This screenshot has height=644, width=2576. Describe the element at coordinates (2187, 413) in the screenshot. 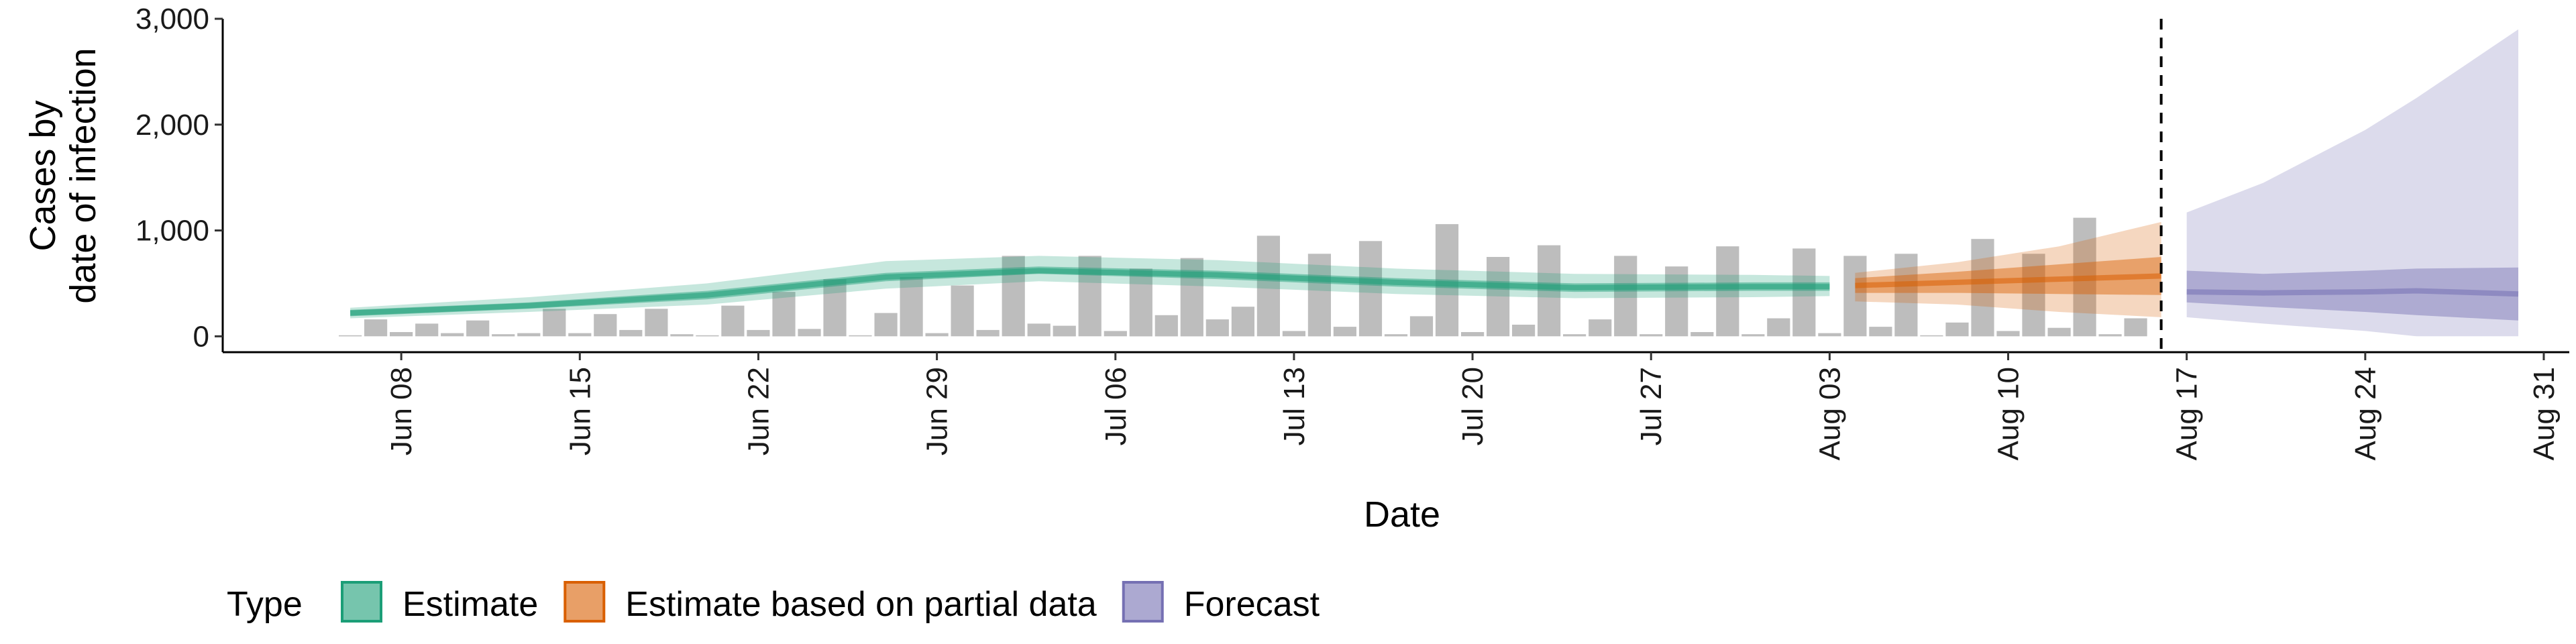

I see `x-tick-label: Aug 17` at that location.